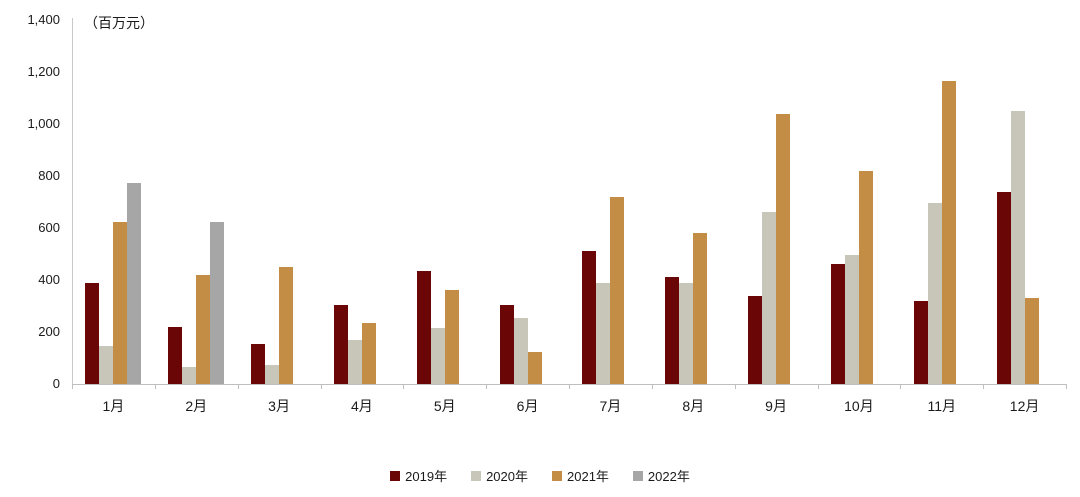 Image resolution: width=1080 pixels, height=497 pixels. Describe the element at coordinates (49, 175) in the screenshot. I see `y-tick-label: 800` at that location.